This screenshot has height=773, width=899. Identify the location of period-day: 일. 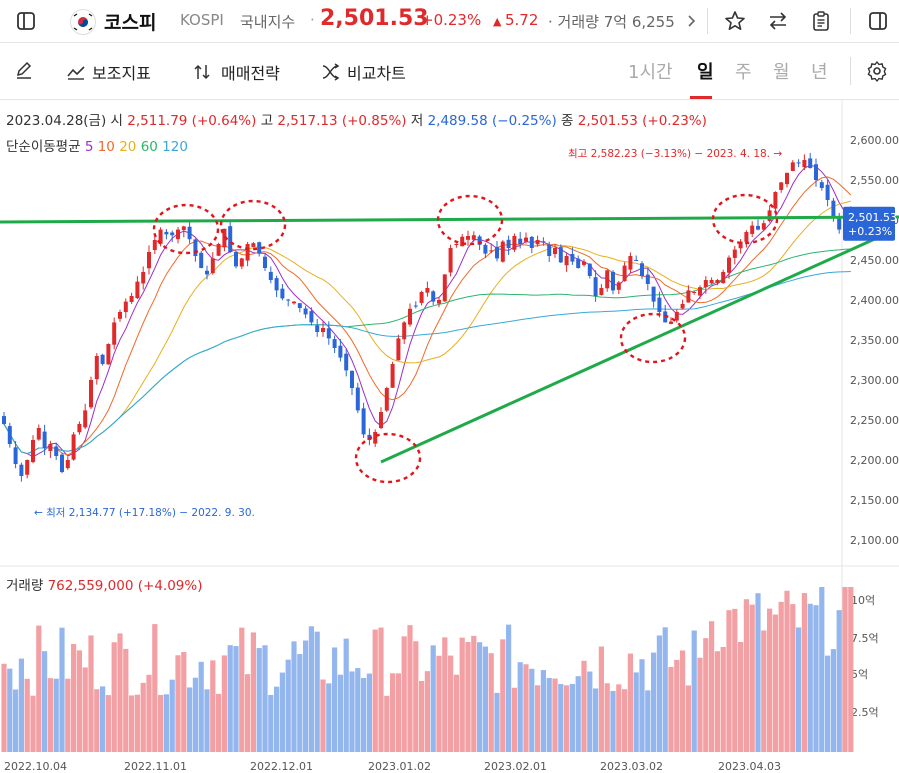
(705, 72).